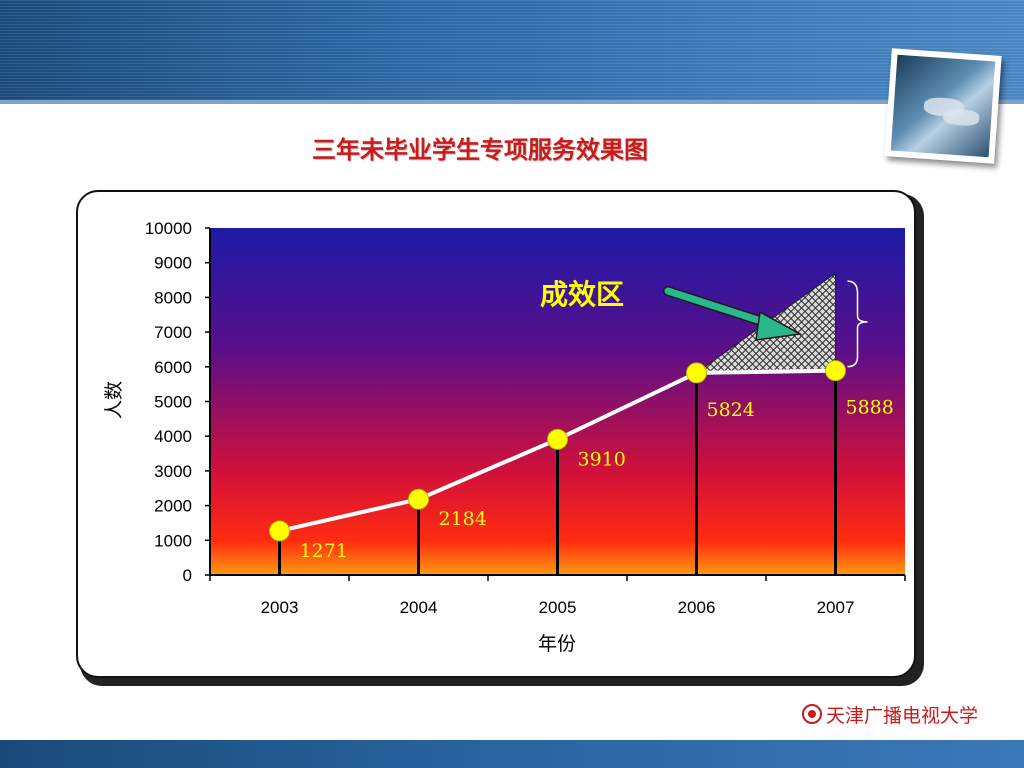  I want to click on annotation-label: 成效区, so click(582, 294).